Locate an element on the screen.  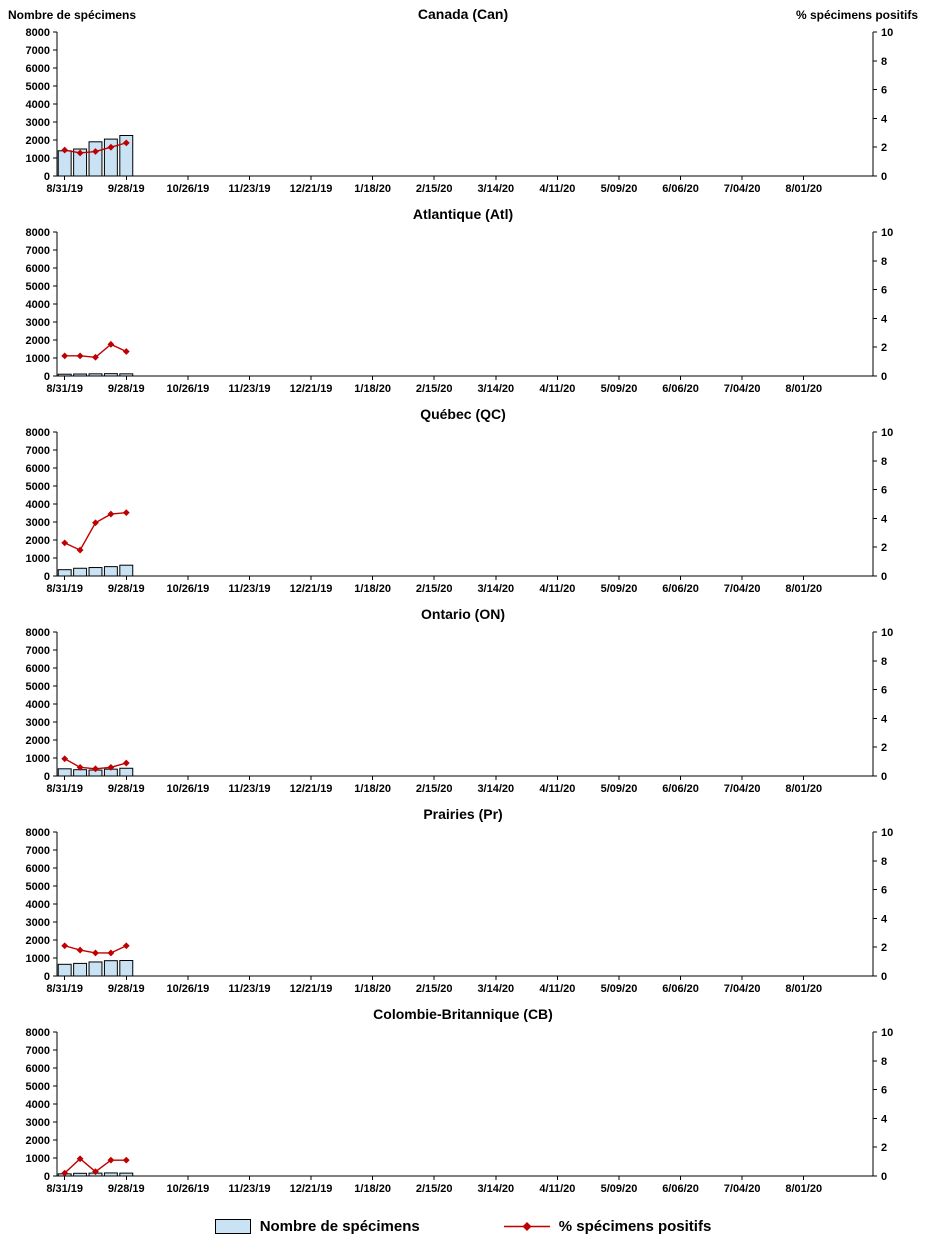
chart-title-quebec: Québec (QC) is located at coordinates (463, 414).